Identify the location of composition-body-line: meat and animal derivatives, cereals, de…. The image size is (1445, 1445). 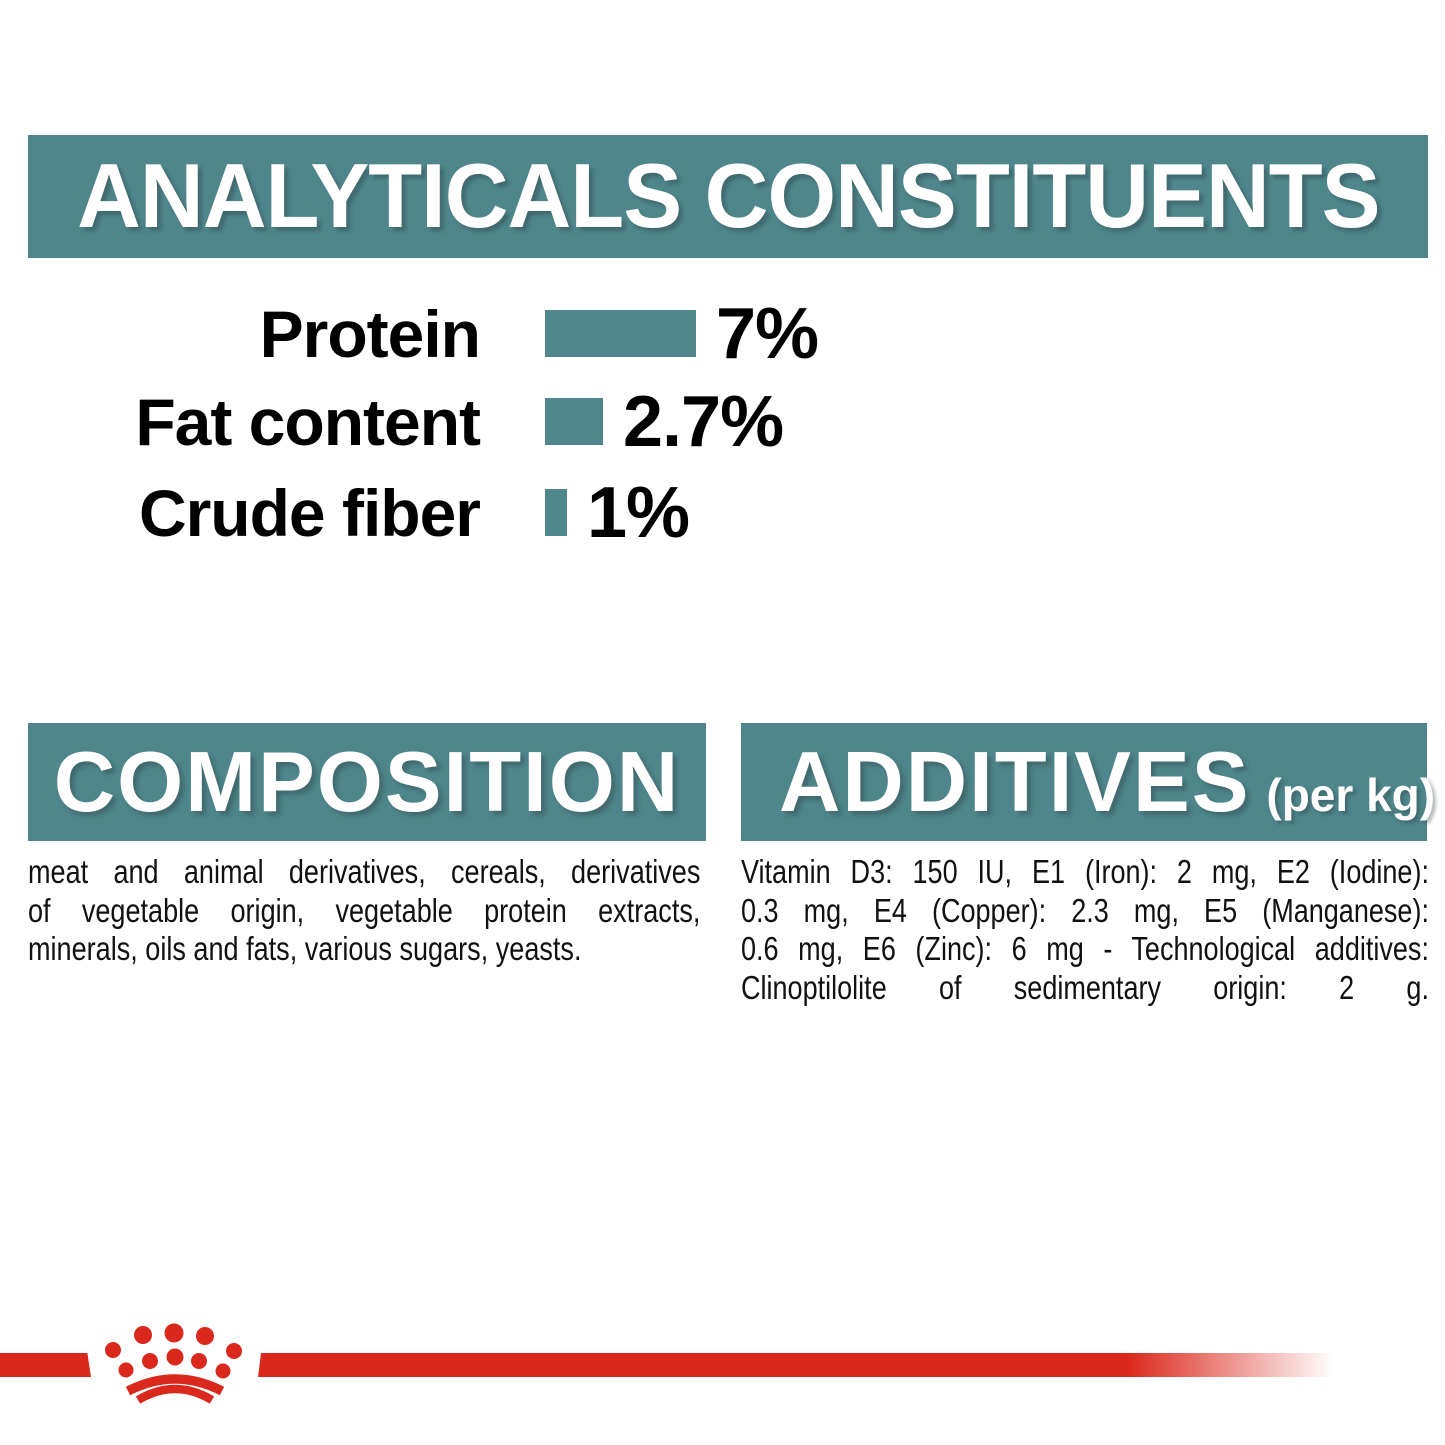
(364, 871).